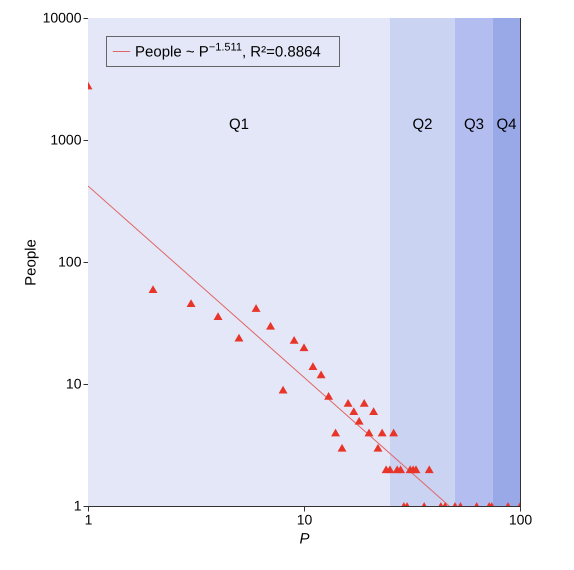  Describe the element at coordinates (70, 262) in the screenshot. I see `y-tick-label: 100` at that location.